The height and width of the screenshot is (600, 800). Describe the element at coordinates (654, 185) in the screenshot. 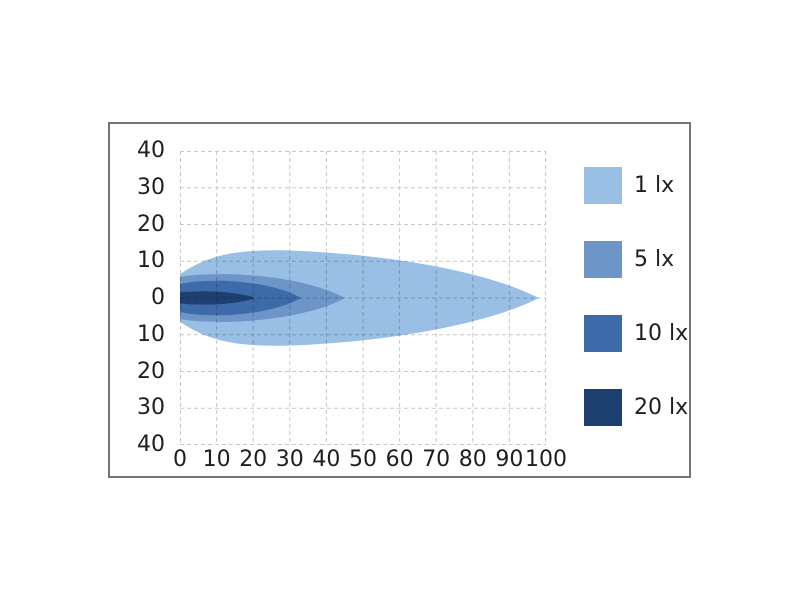

I see `legend-label-1lx: 1 lx` at that location.